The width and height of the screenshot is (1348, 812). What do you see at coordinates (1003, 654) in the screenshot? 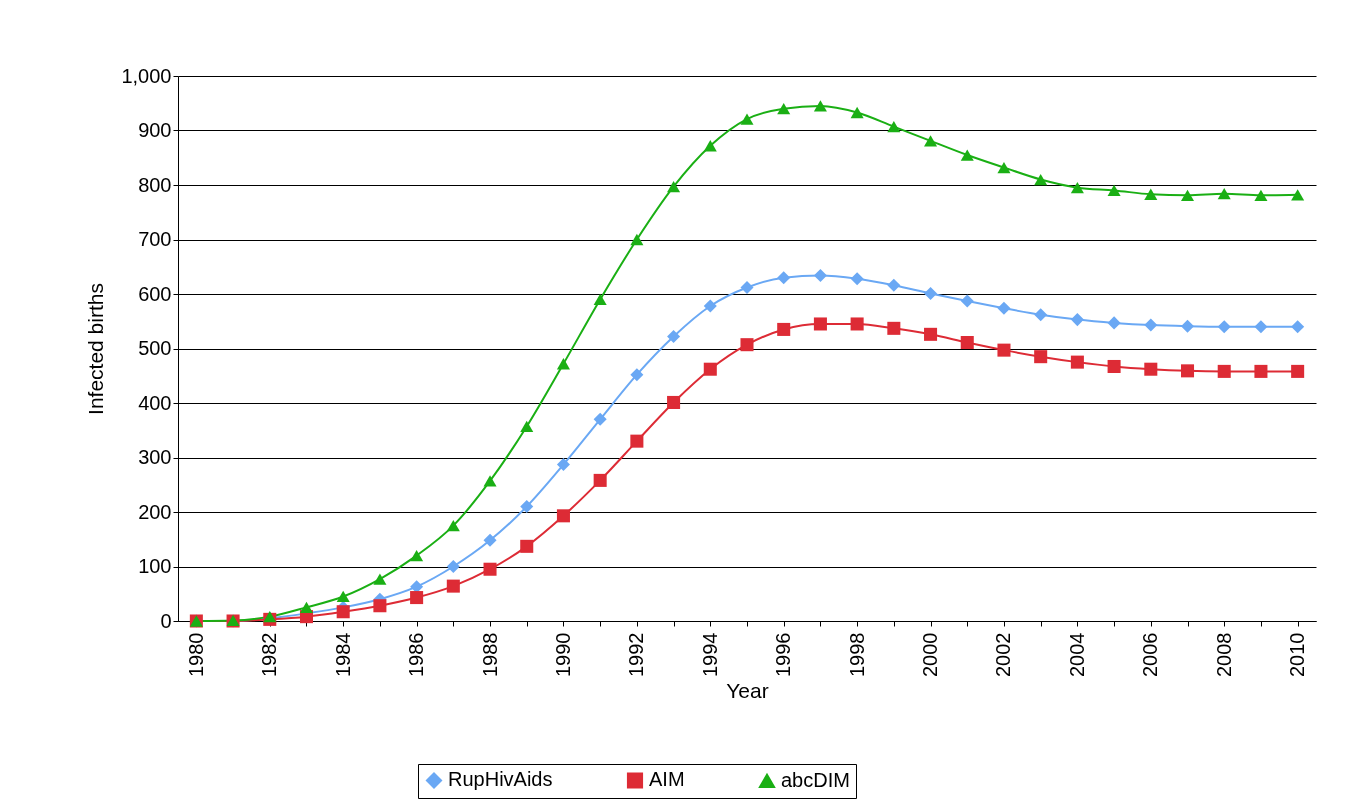
I see `x-tick-label: 2002` at bounding box center [1003, 654].